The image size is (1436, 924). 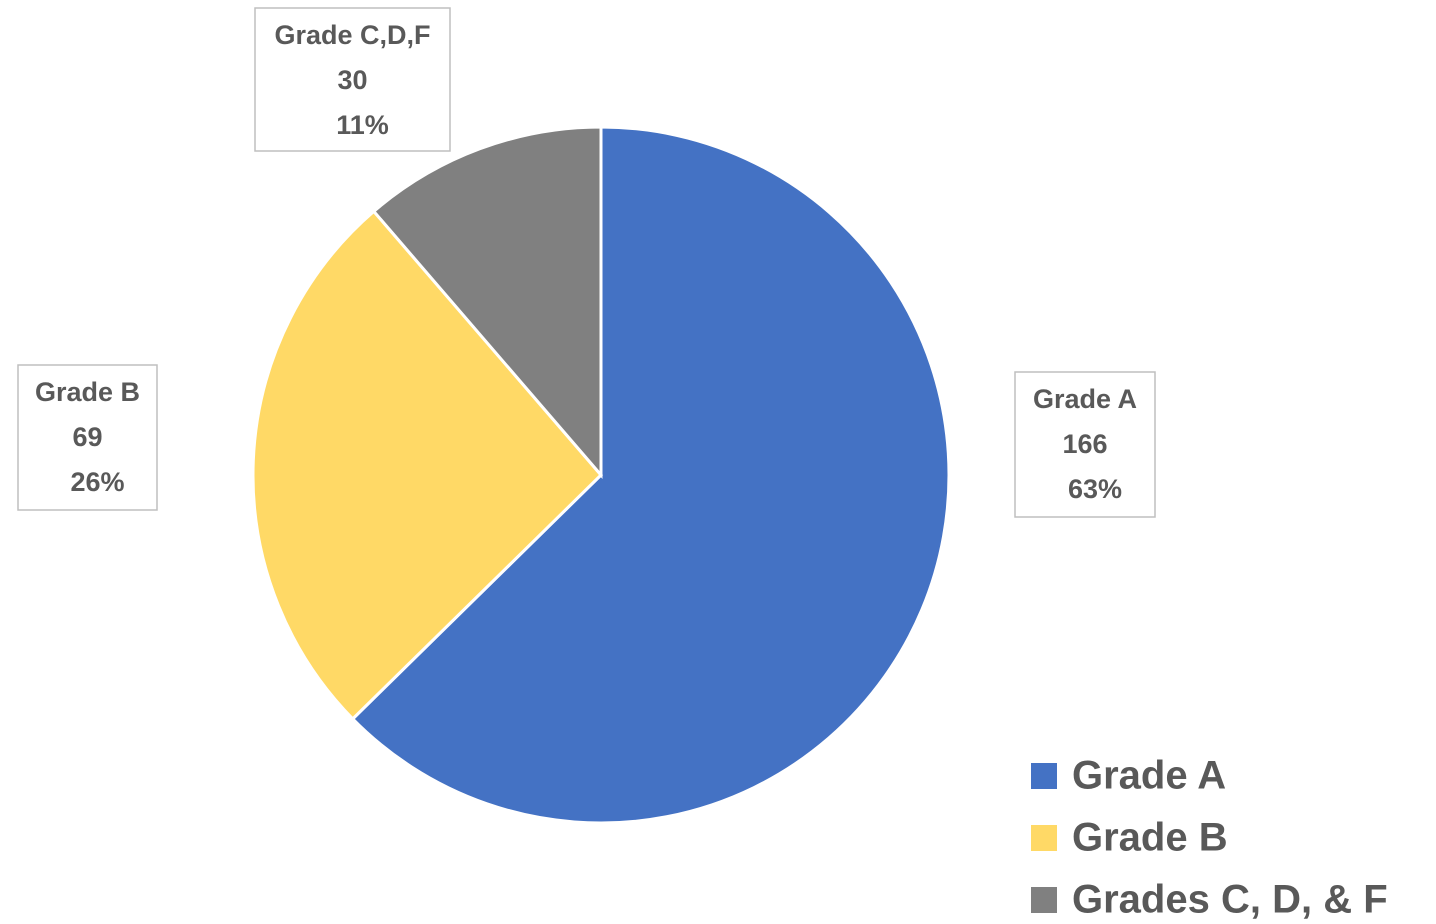 I want to click on data-label-value: 30, so click(x=352, y=80).